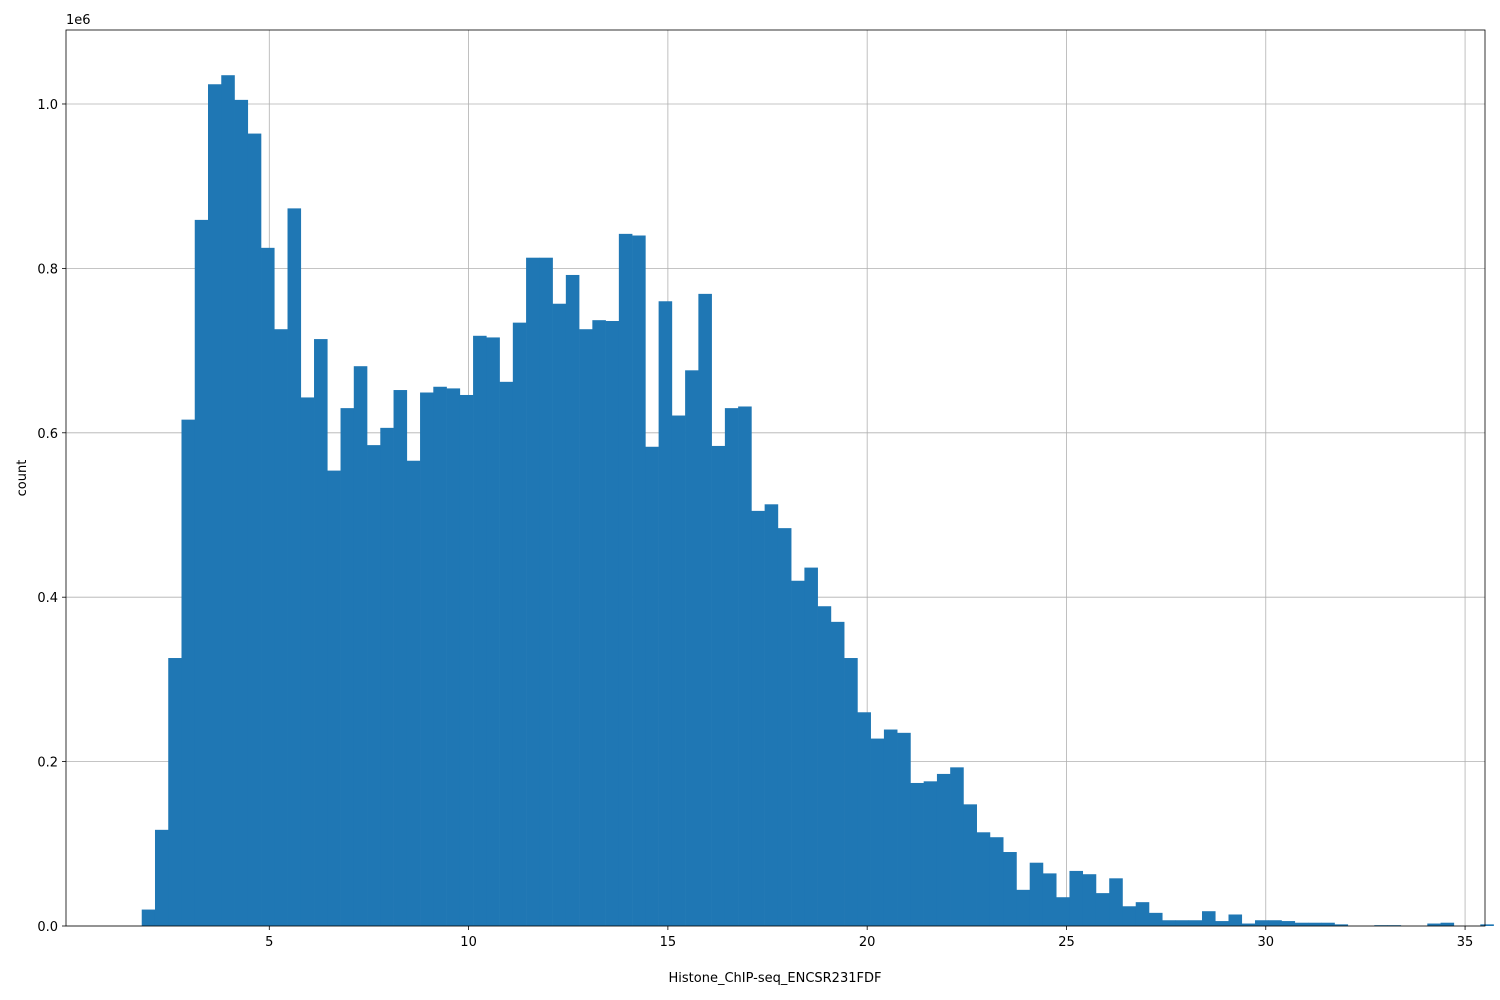 This screenshot has height=1000, width=1500. I want to click on x-tick-label: 25, so click(1066, 942).